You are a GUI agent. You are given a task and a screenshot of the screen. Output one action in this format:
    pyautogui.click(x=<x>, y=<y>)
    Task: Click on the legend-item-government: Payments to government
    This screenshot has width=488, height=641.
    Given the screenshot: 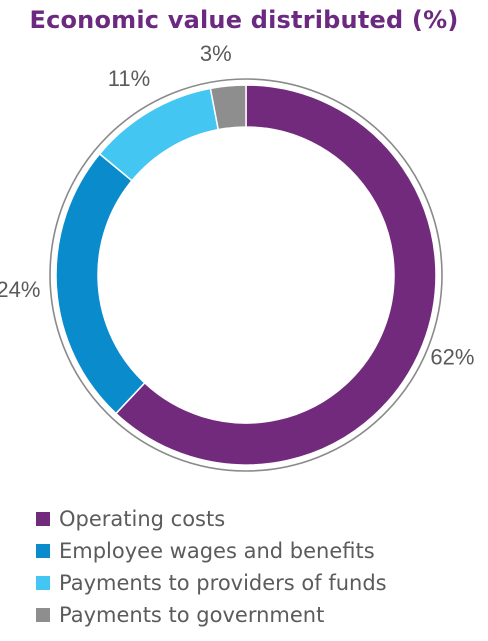 What is the action you would take?
    pyautogui.click(x=262, y=615)
    